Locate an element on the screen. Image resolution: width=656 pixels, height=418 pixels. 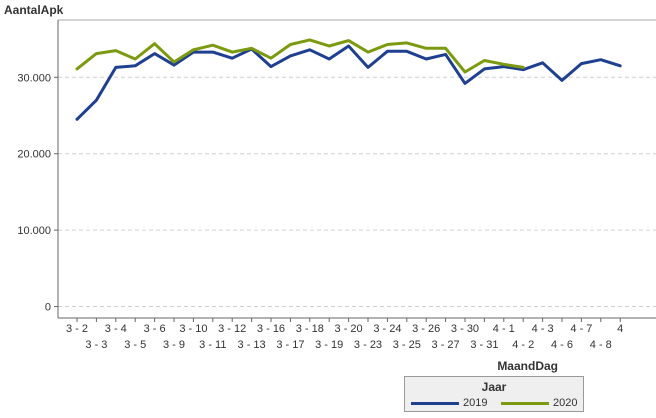
x-tick-label: 4 - 3 is located at coordinates (543, 329).